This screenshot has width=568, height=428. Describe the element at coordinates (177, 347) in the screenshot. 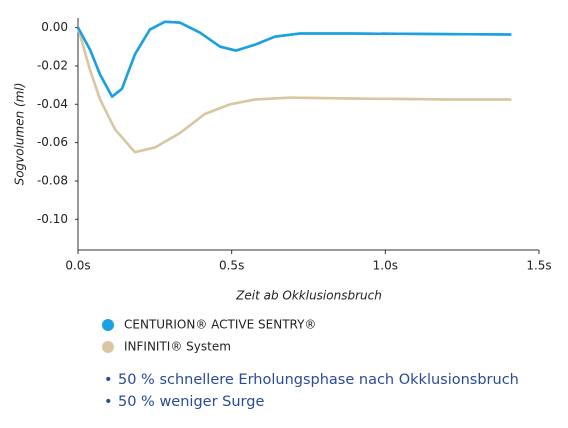

I see `legend-label: INFINITI® System` at that location.